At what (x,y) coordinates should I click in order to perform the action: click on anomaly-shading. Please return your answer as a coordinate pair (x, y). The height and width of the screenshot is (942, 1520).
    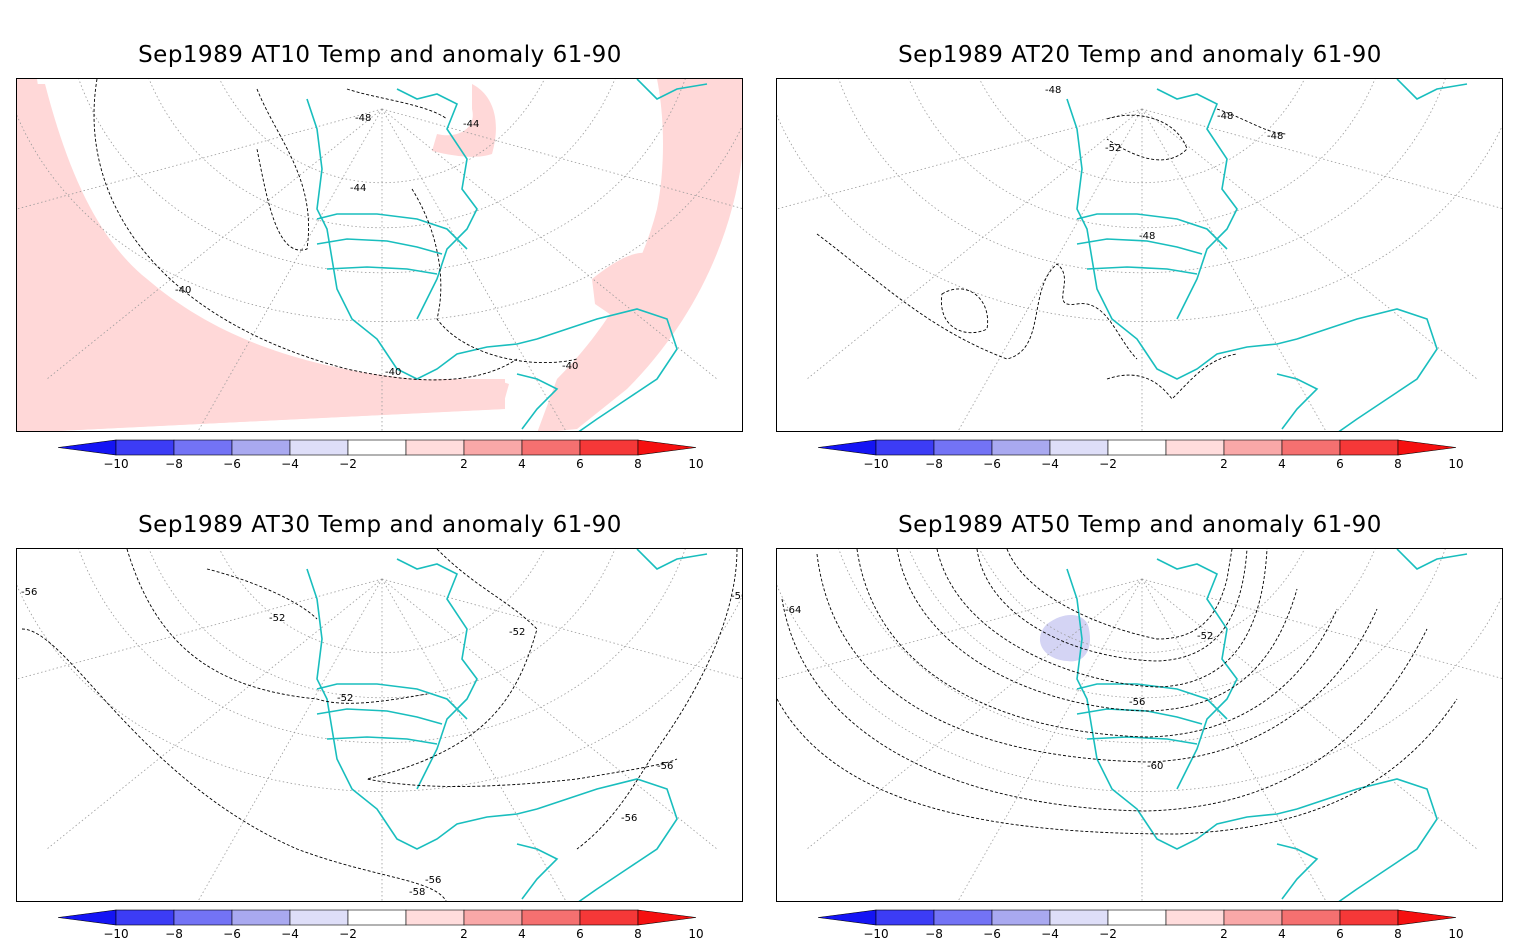
    Looking at the image, I should click on (1065, 638).